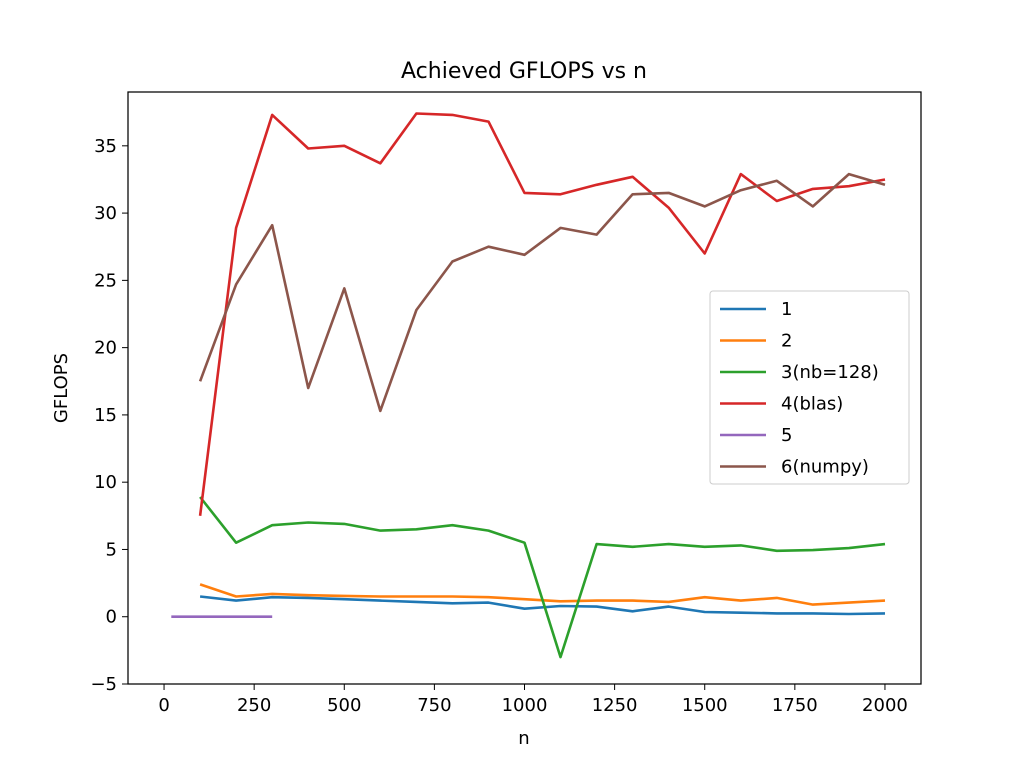 The width and height of the screenshot is (1024, 768). What do you see at coordinates (786, 435) in the screenshot?
I see `legend-label: 5` at bounding box center [786, 435].